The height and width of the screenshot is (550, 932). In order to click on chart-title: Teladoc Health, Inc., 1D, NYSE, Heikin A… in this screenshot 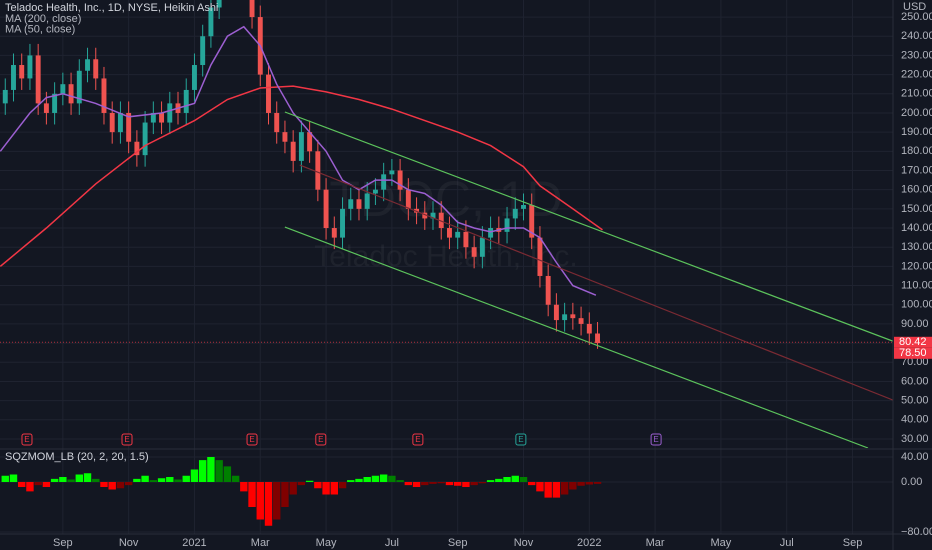, I will do `click(111, 8)`.